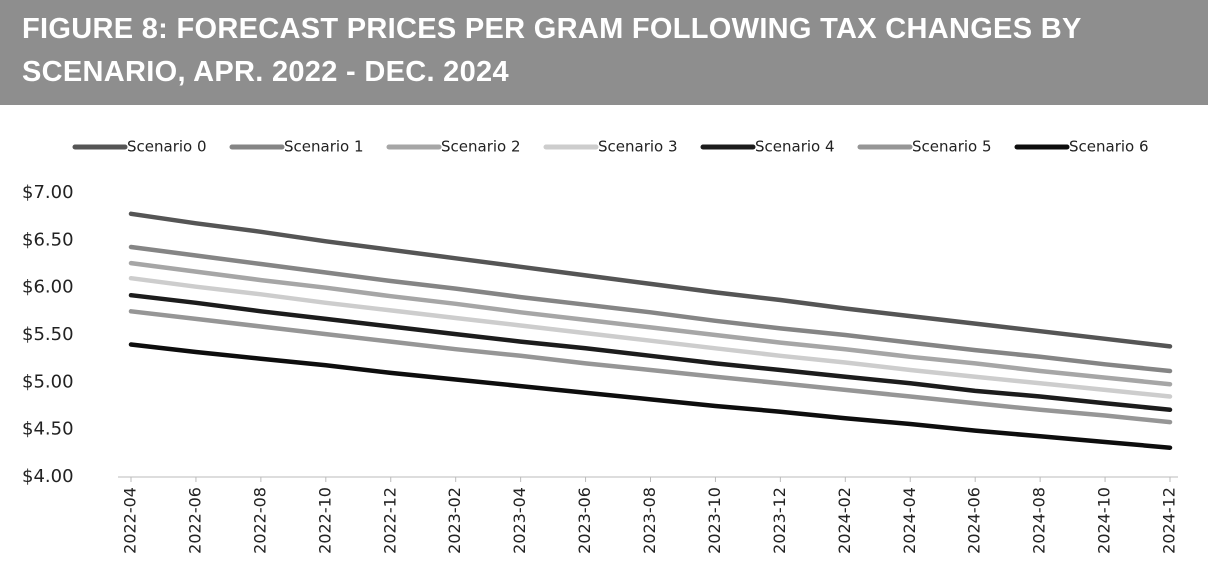 Image resolution: width=1208 pixels, height=582 pixels. I want to click on x-tick-label: 2022-06, so click(194, 520).